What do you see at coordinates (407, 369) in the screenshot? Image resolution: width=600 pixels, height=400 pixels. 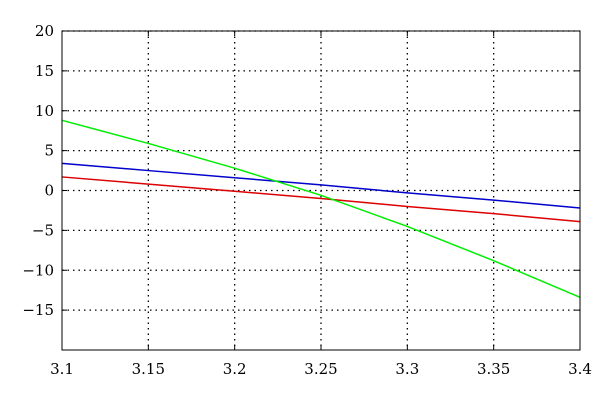 I see `x-tick-label: 3.3` at bounding box center [407, 369].